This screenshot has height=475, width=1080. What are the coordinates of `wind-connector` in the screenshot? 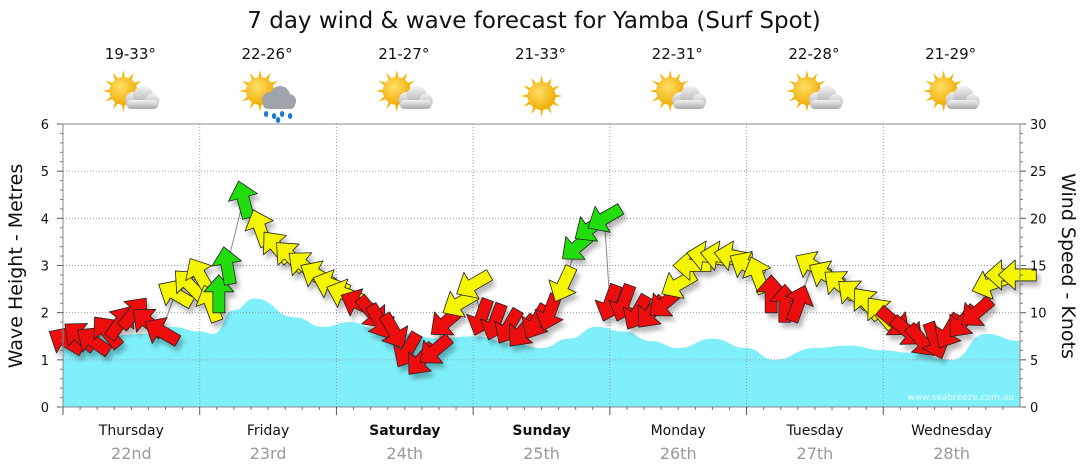 It's located at (168, 312).